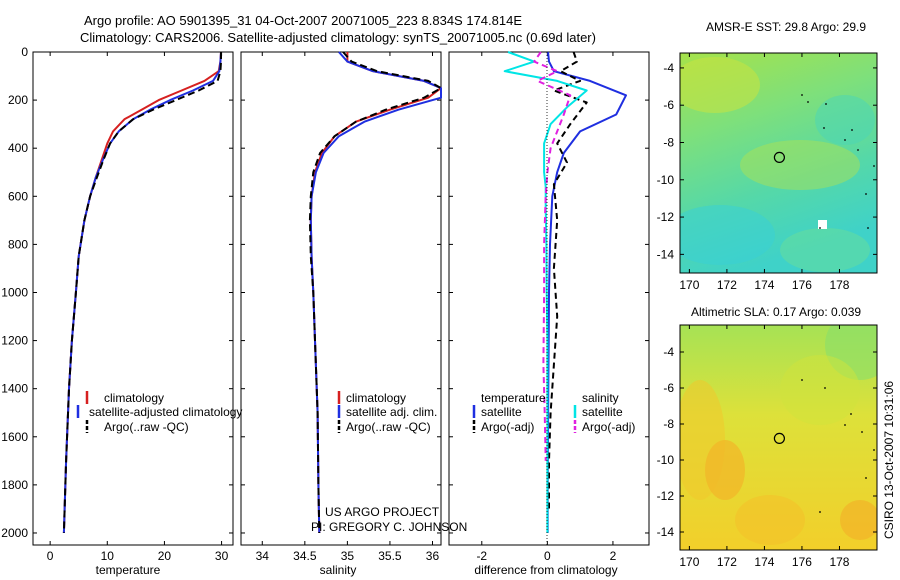 The image size is (900, 580). I want to click on legend-label-satellite: satellite-adjusted climatology, so click(165, 412).